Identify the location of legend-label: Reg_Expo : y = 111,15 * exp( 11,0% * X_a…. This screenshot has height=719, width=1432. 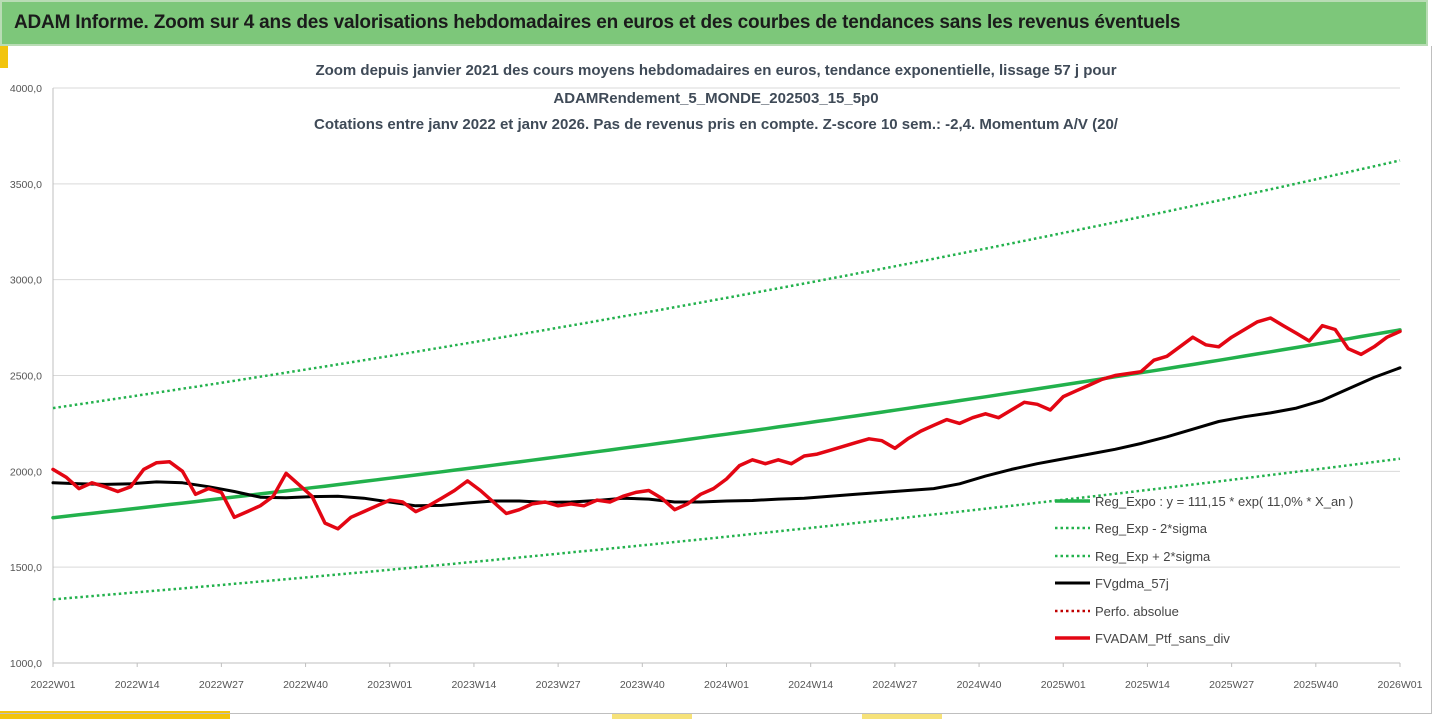
(1224, 501).